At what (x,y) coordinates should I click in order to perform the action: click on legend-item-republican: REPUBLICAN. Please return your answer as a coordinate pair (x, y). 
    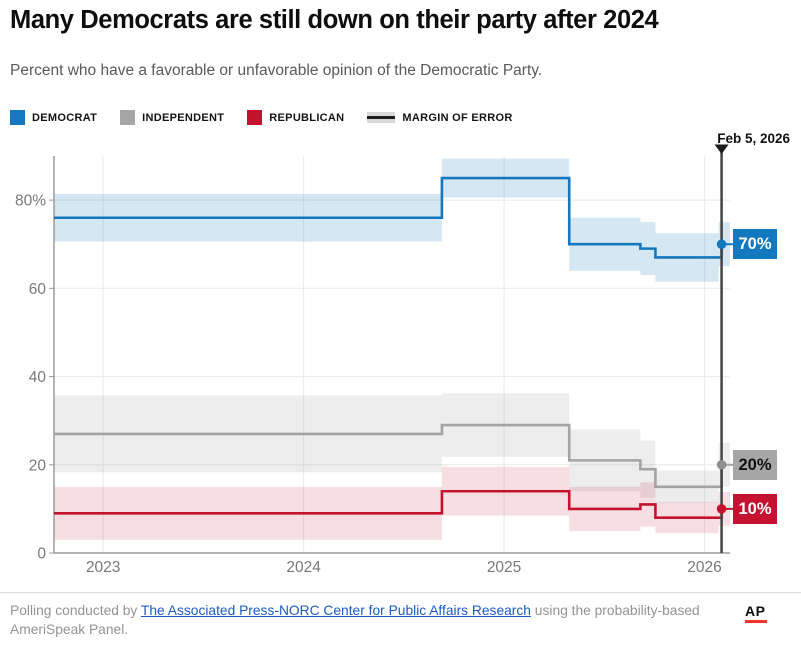
    Looking at the image, I should click on (295, 117).